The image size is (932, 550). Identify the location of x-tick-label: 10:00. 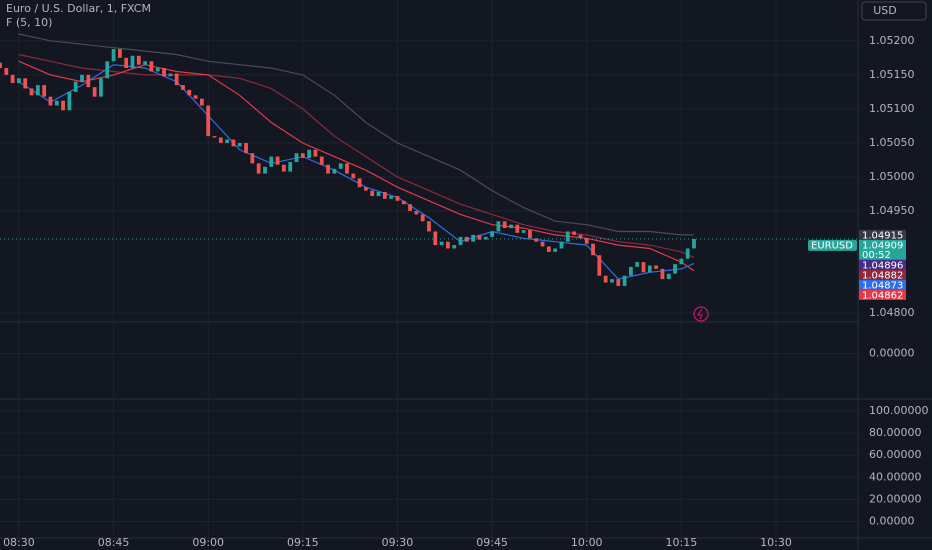
(587, 542).